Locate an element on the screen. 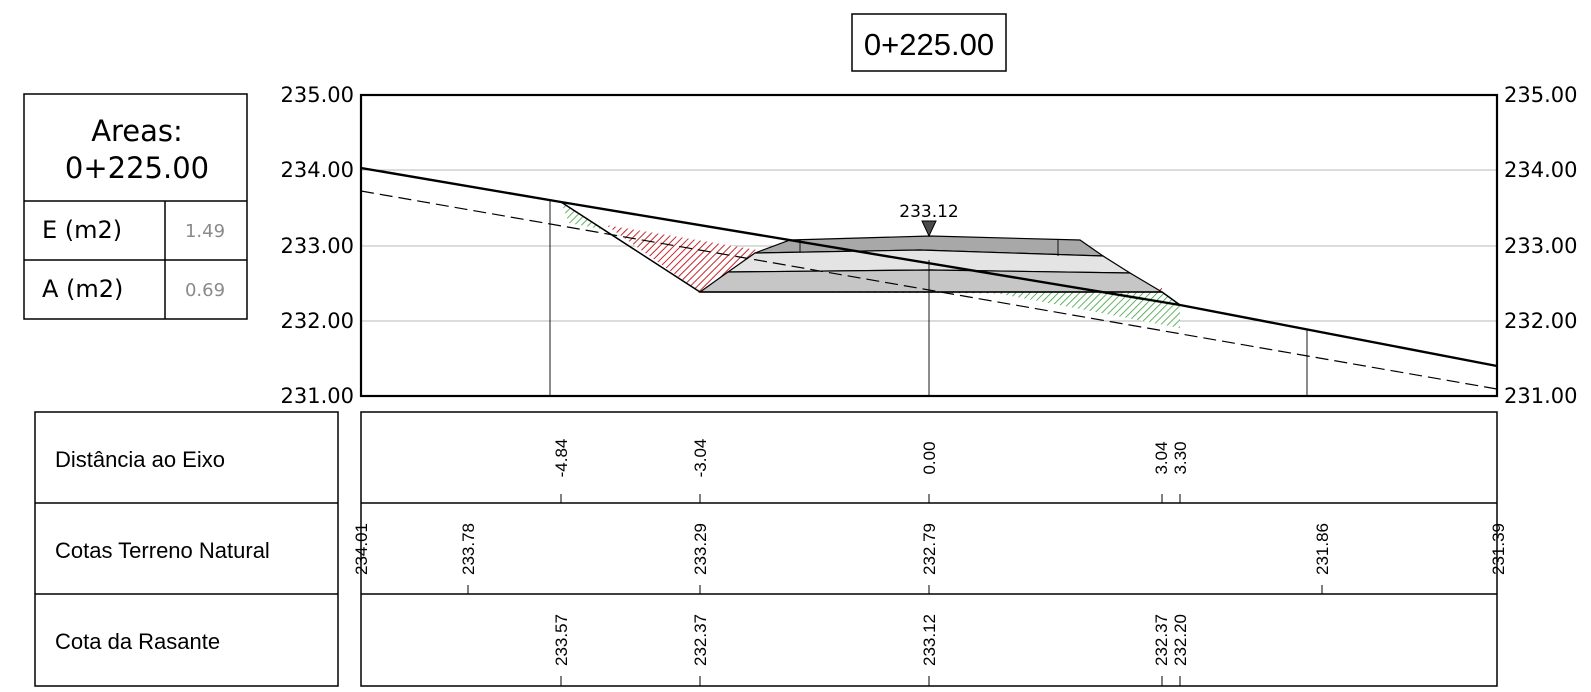  areas-row-value: 1.49 is located at coordinates (205, 231).